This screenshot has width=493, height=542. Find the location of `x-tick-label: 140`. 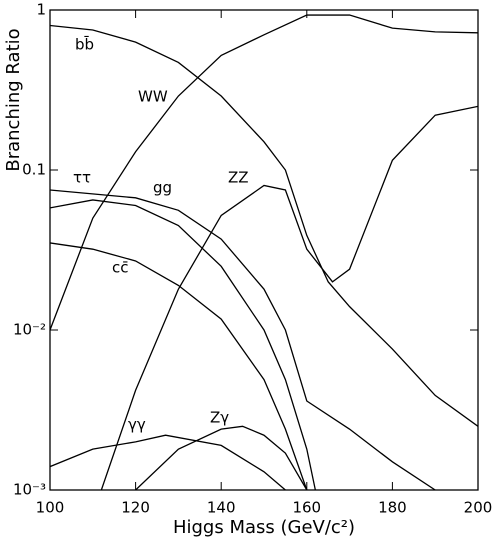

x-tick-label: 140 is located at coordinates (221, 508).